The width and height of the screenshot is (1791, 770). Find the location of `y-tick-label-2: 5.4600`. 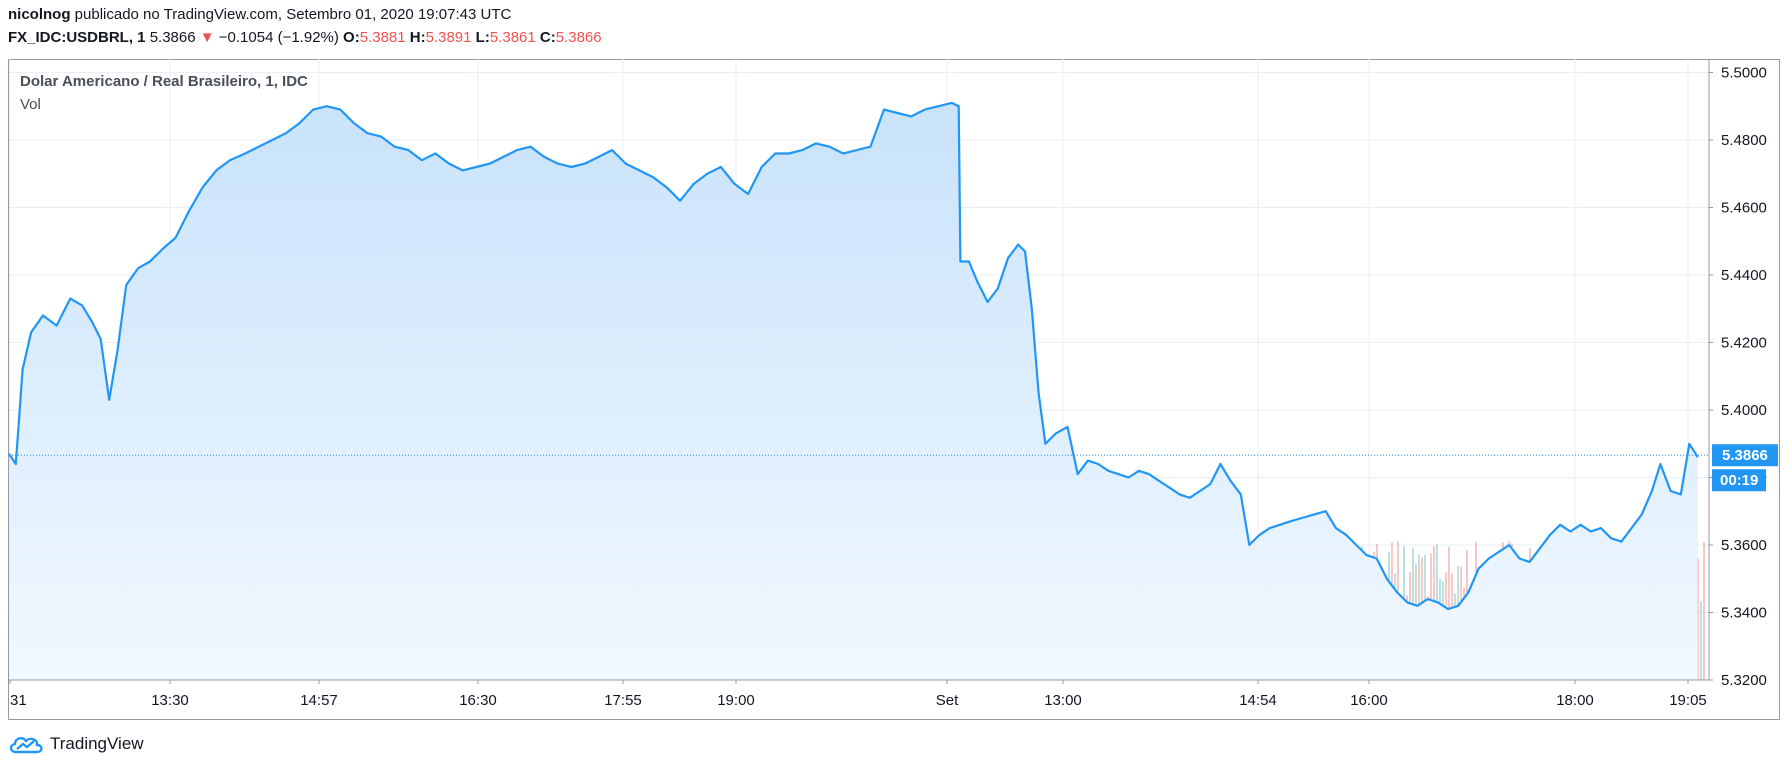

y-tick-label-2: 5.4600 is located at coordinates (1744, 208).